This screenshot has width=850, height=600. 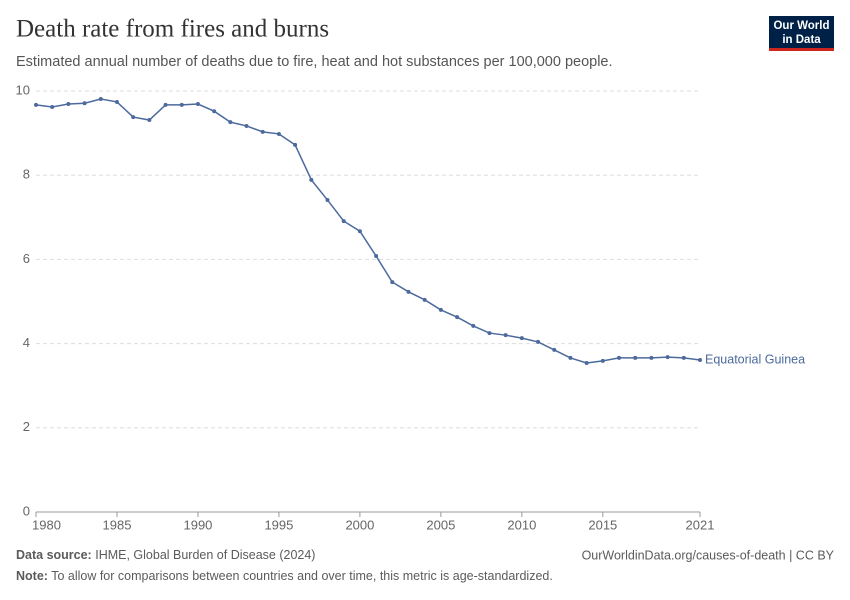 I want to click on logo-box, so click(x=801, y=33).